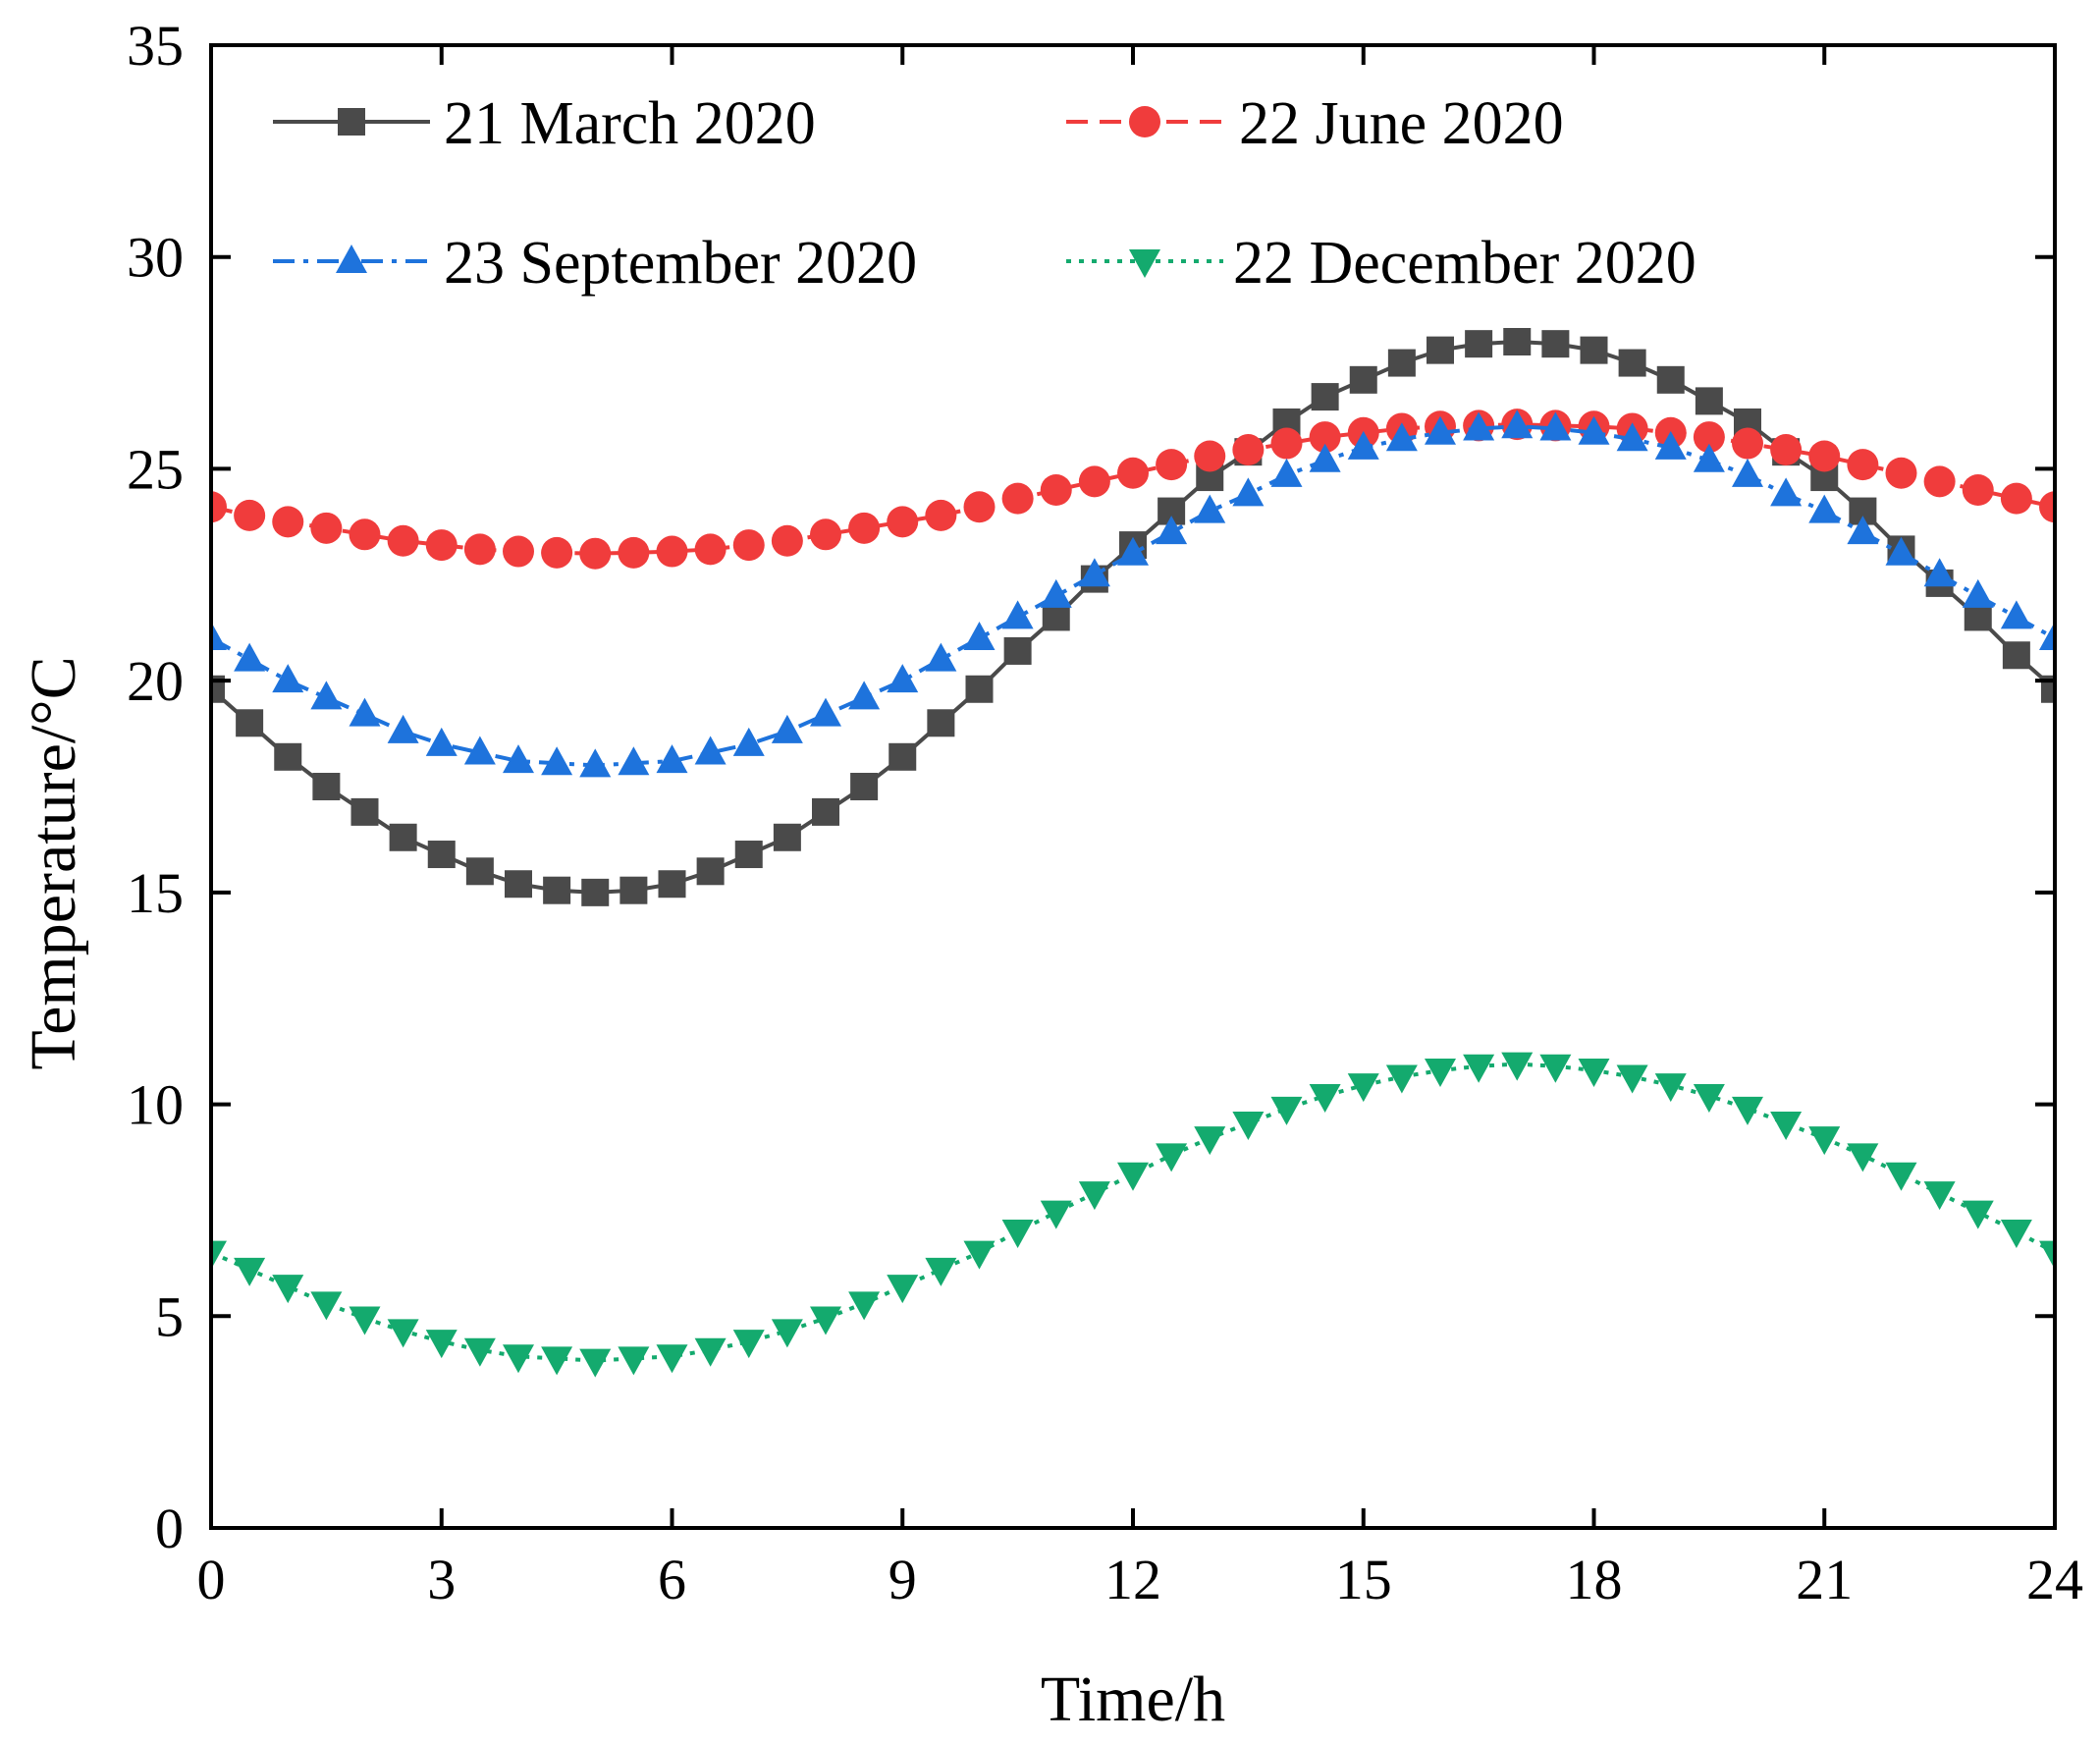 The width and height of the screenshot is (2100, 1744). I want to click on y-tick-label: 25, so click(155, 469).